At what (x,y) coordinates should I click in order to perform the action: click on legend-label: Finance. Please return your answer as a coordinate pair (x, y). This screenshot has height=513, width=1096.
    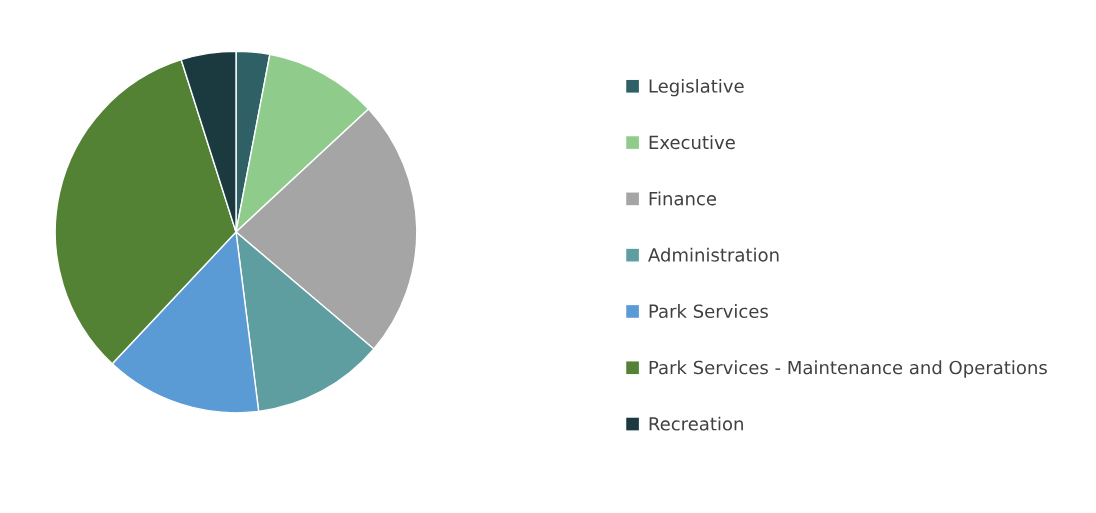
    Looking at the image, I should click on (683, 198).